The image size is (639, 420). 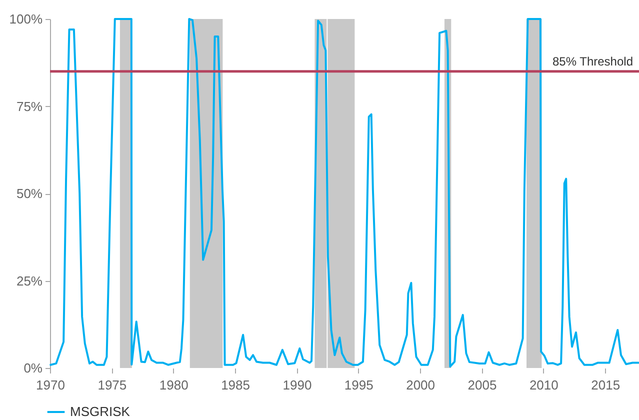 What do you see at coordinates (592, 61) in the screenshot?
I see `ref-line-label: 85% Threshold` at bounding box center [592, 61].